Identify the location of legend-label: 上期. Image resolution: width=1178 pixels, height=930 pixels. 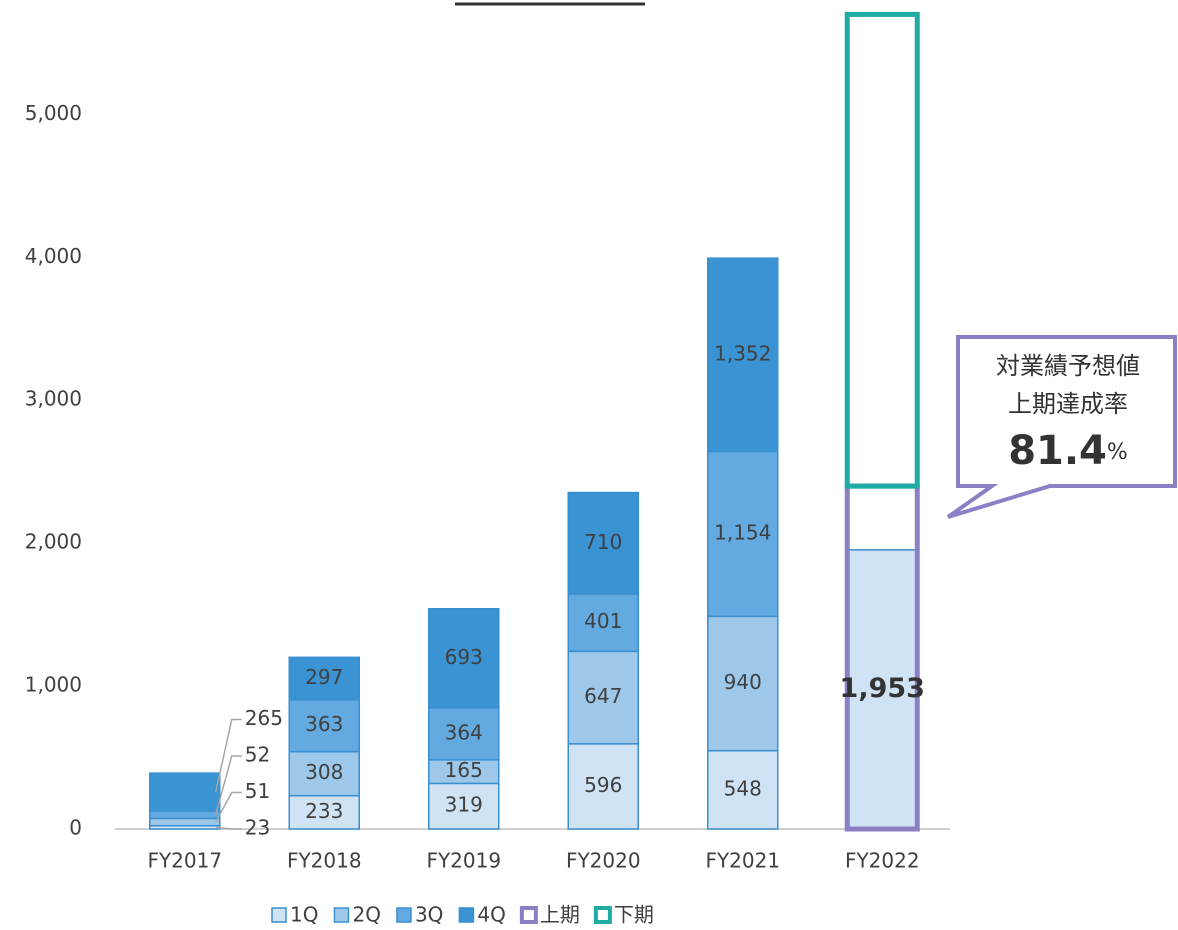
(560, 915).